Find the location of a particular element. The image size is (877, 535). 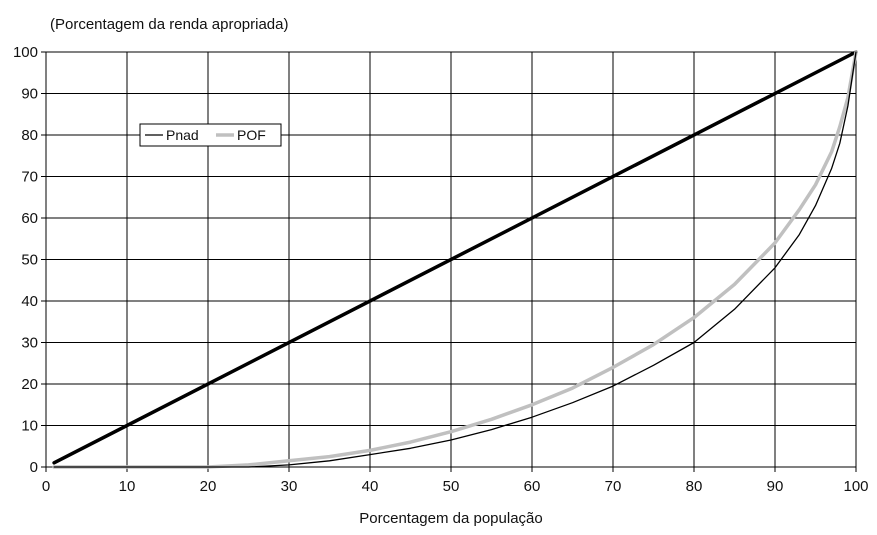

x-tick-label-40: 40 is located at coordinates (370, 486).